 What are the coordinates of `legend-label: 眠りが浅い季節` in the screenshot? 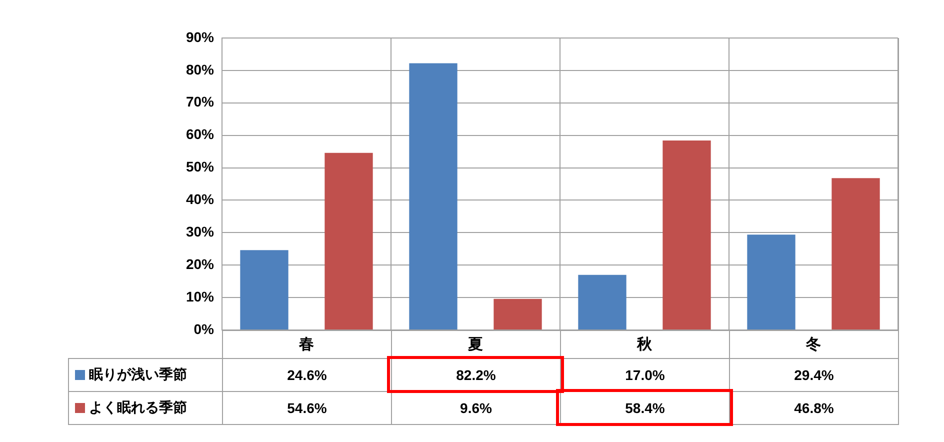 It's located at (138, 375).